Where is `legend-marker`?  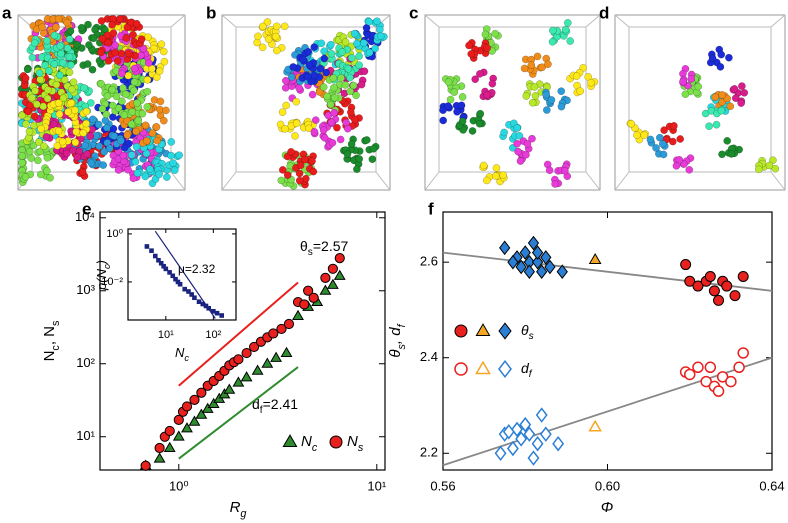 legend-marker is located at coordinates (461, 369).